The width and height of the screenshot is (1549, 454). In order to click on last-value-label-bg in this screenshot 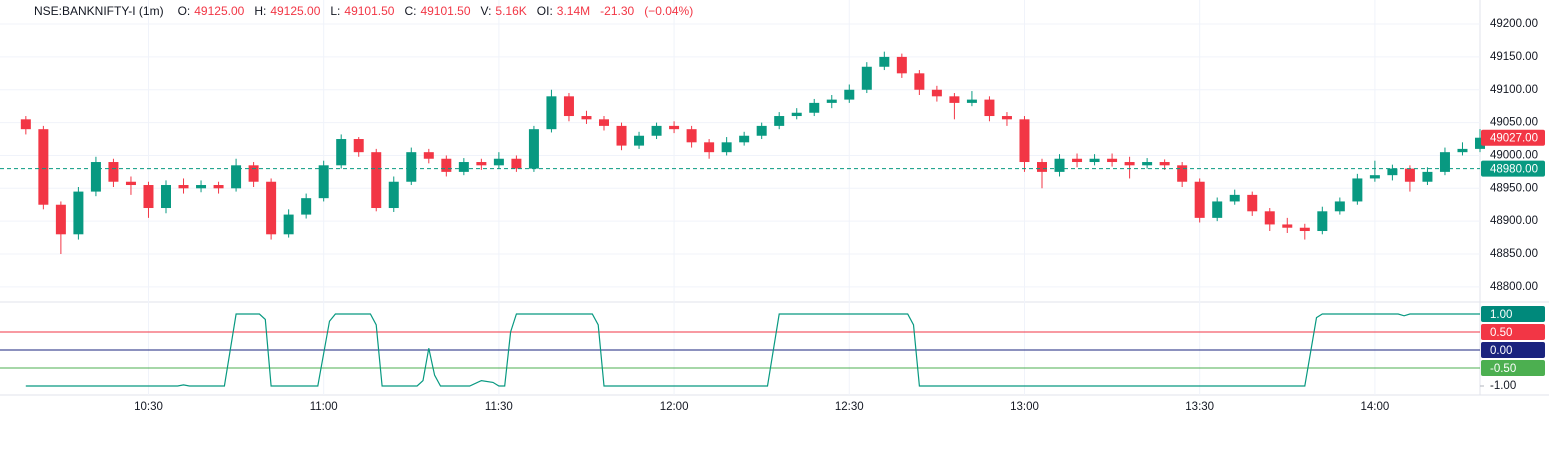, I will do `click(1513, 314)`.